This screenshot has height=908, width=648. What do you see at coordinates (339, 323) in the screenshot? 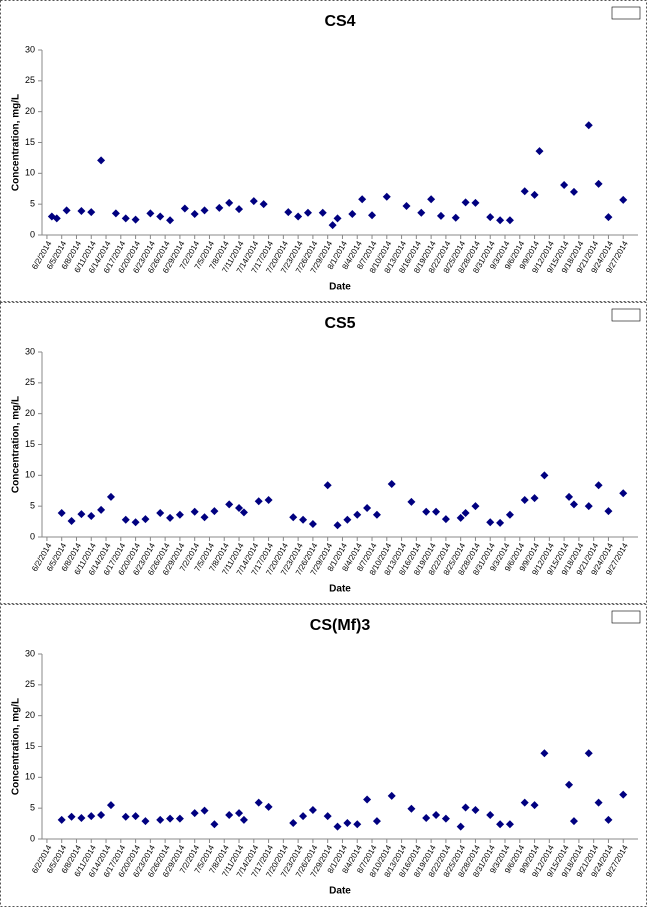
I see `chart-title: CS5` at bounding box center [339, 323].